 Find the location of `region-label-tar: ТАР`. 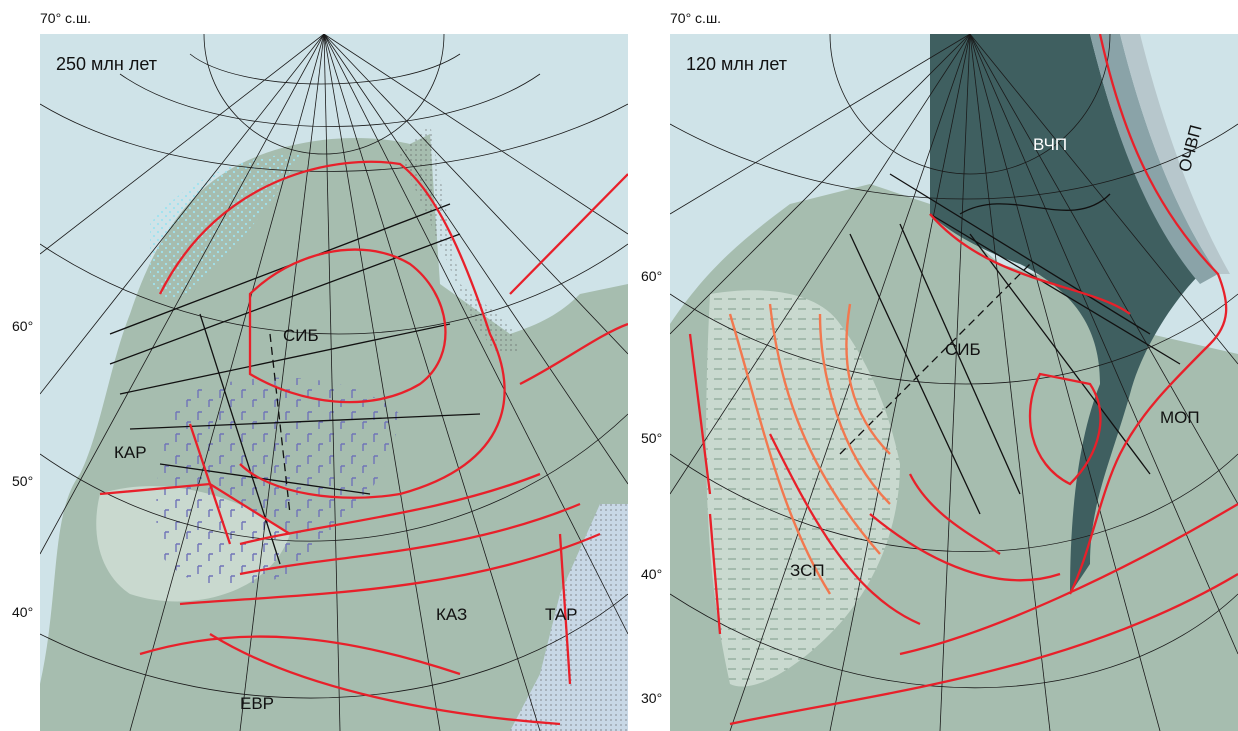

region-label-tar: ТАР is located at coordinates (561, 614).